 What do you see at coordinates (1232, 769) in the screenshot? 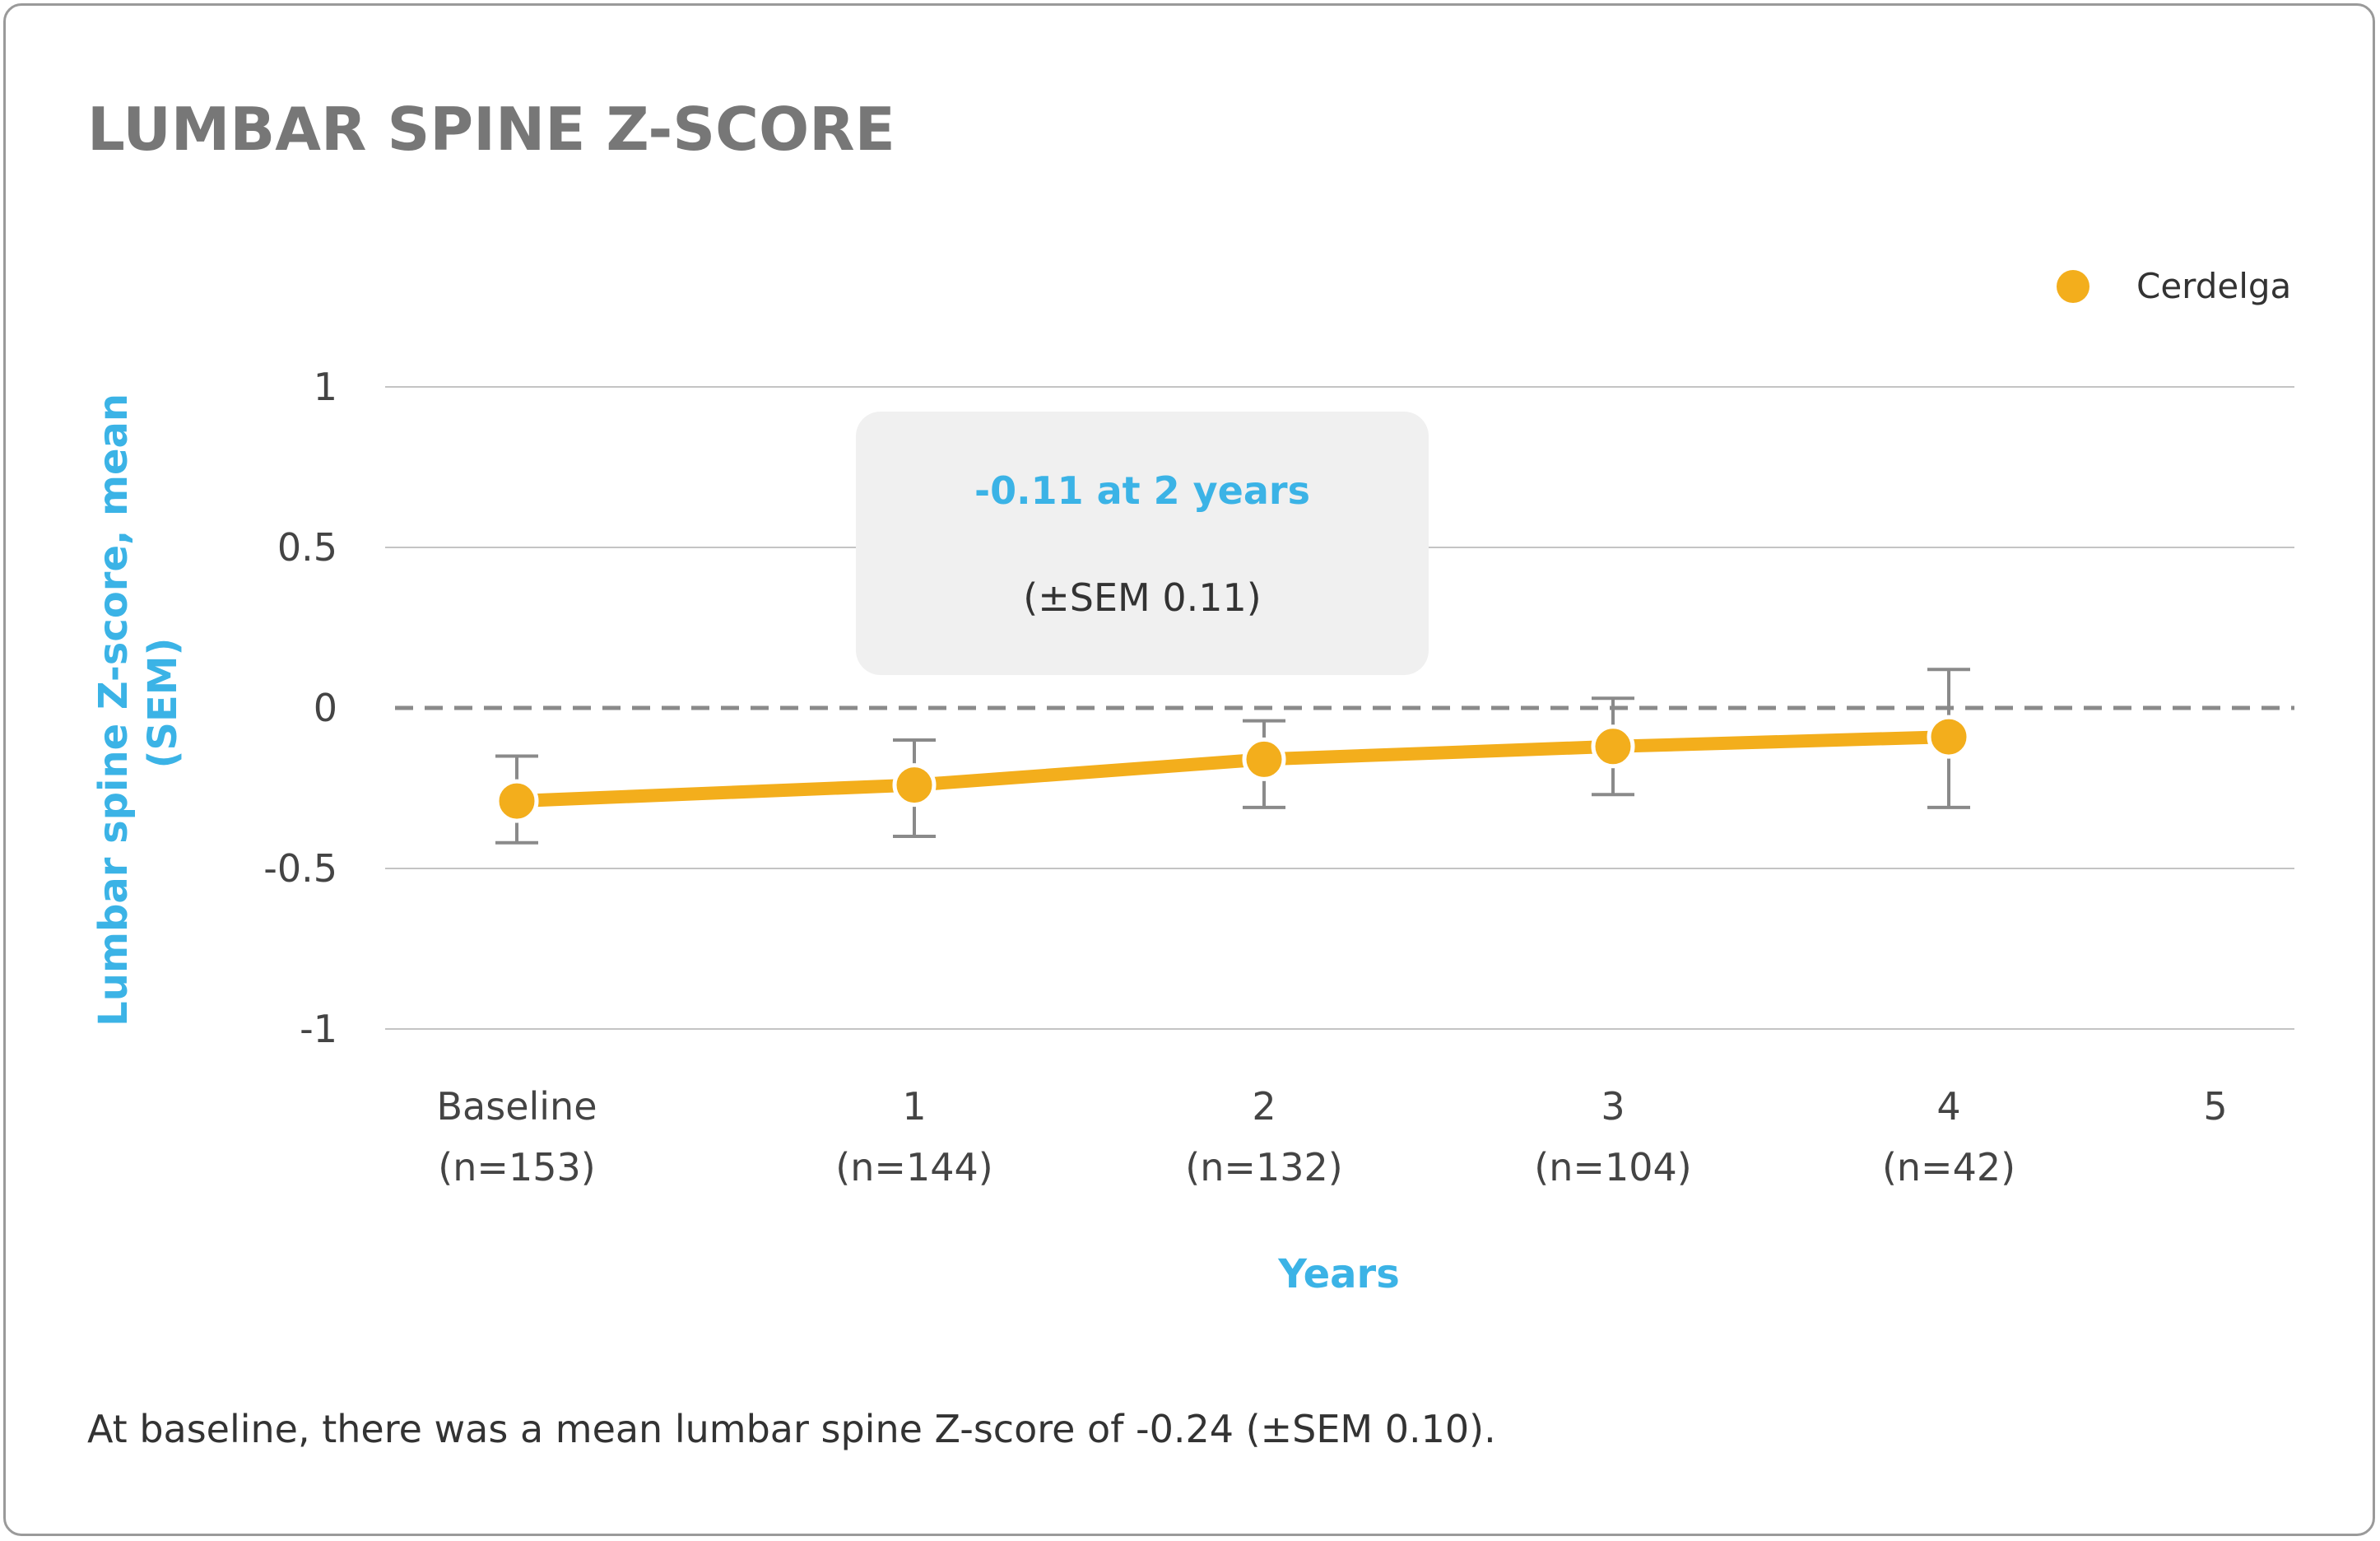
I see `series-line` at bounding box center [1232, 769].